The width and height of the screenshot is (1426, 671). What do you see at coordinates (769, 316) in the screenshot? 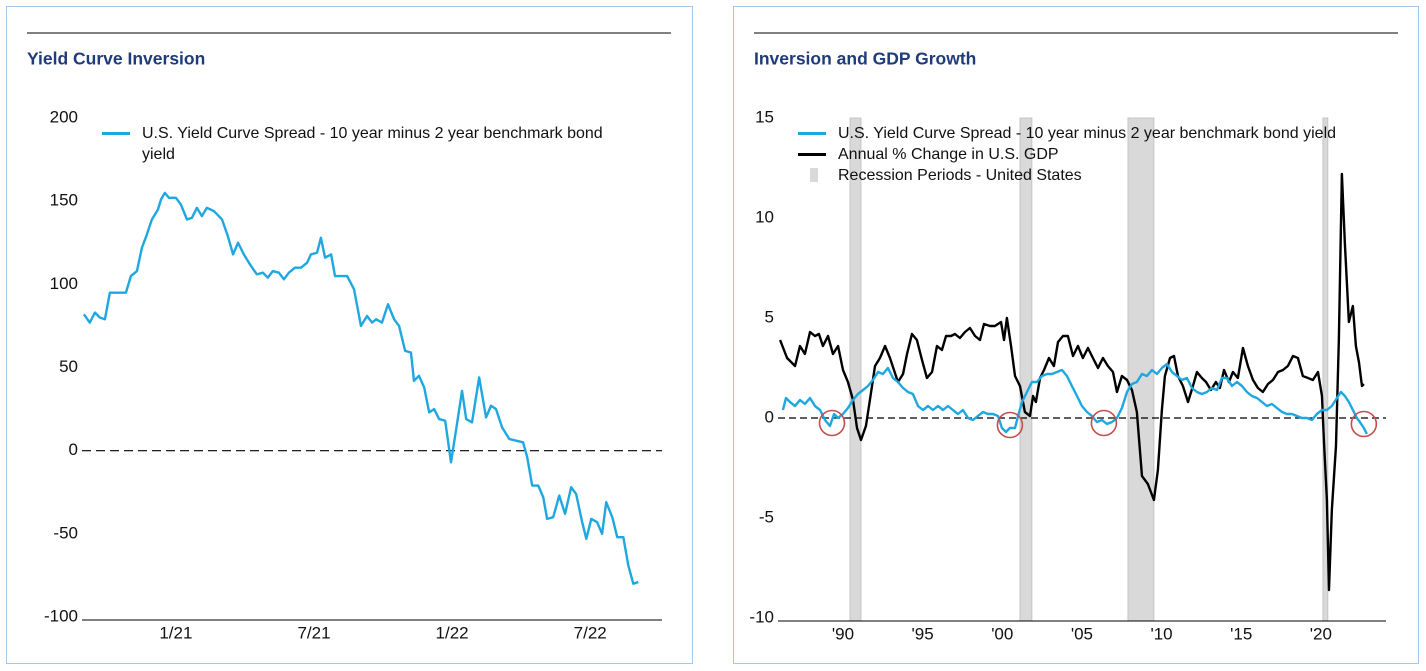
I see `y-tick-label: 5` at bounding box center [769, 316].